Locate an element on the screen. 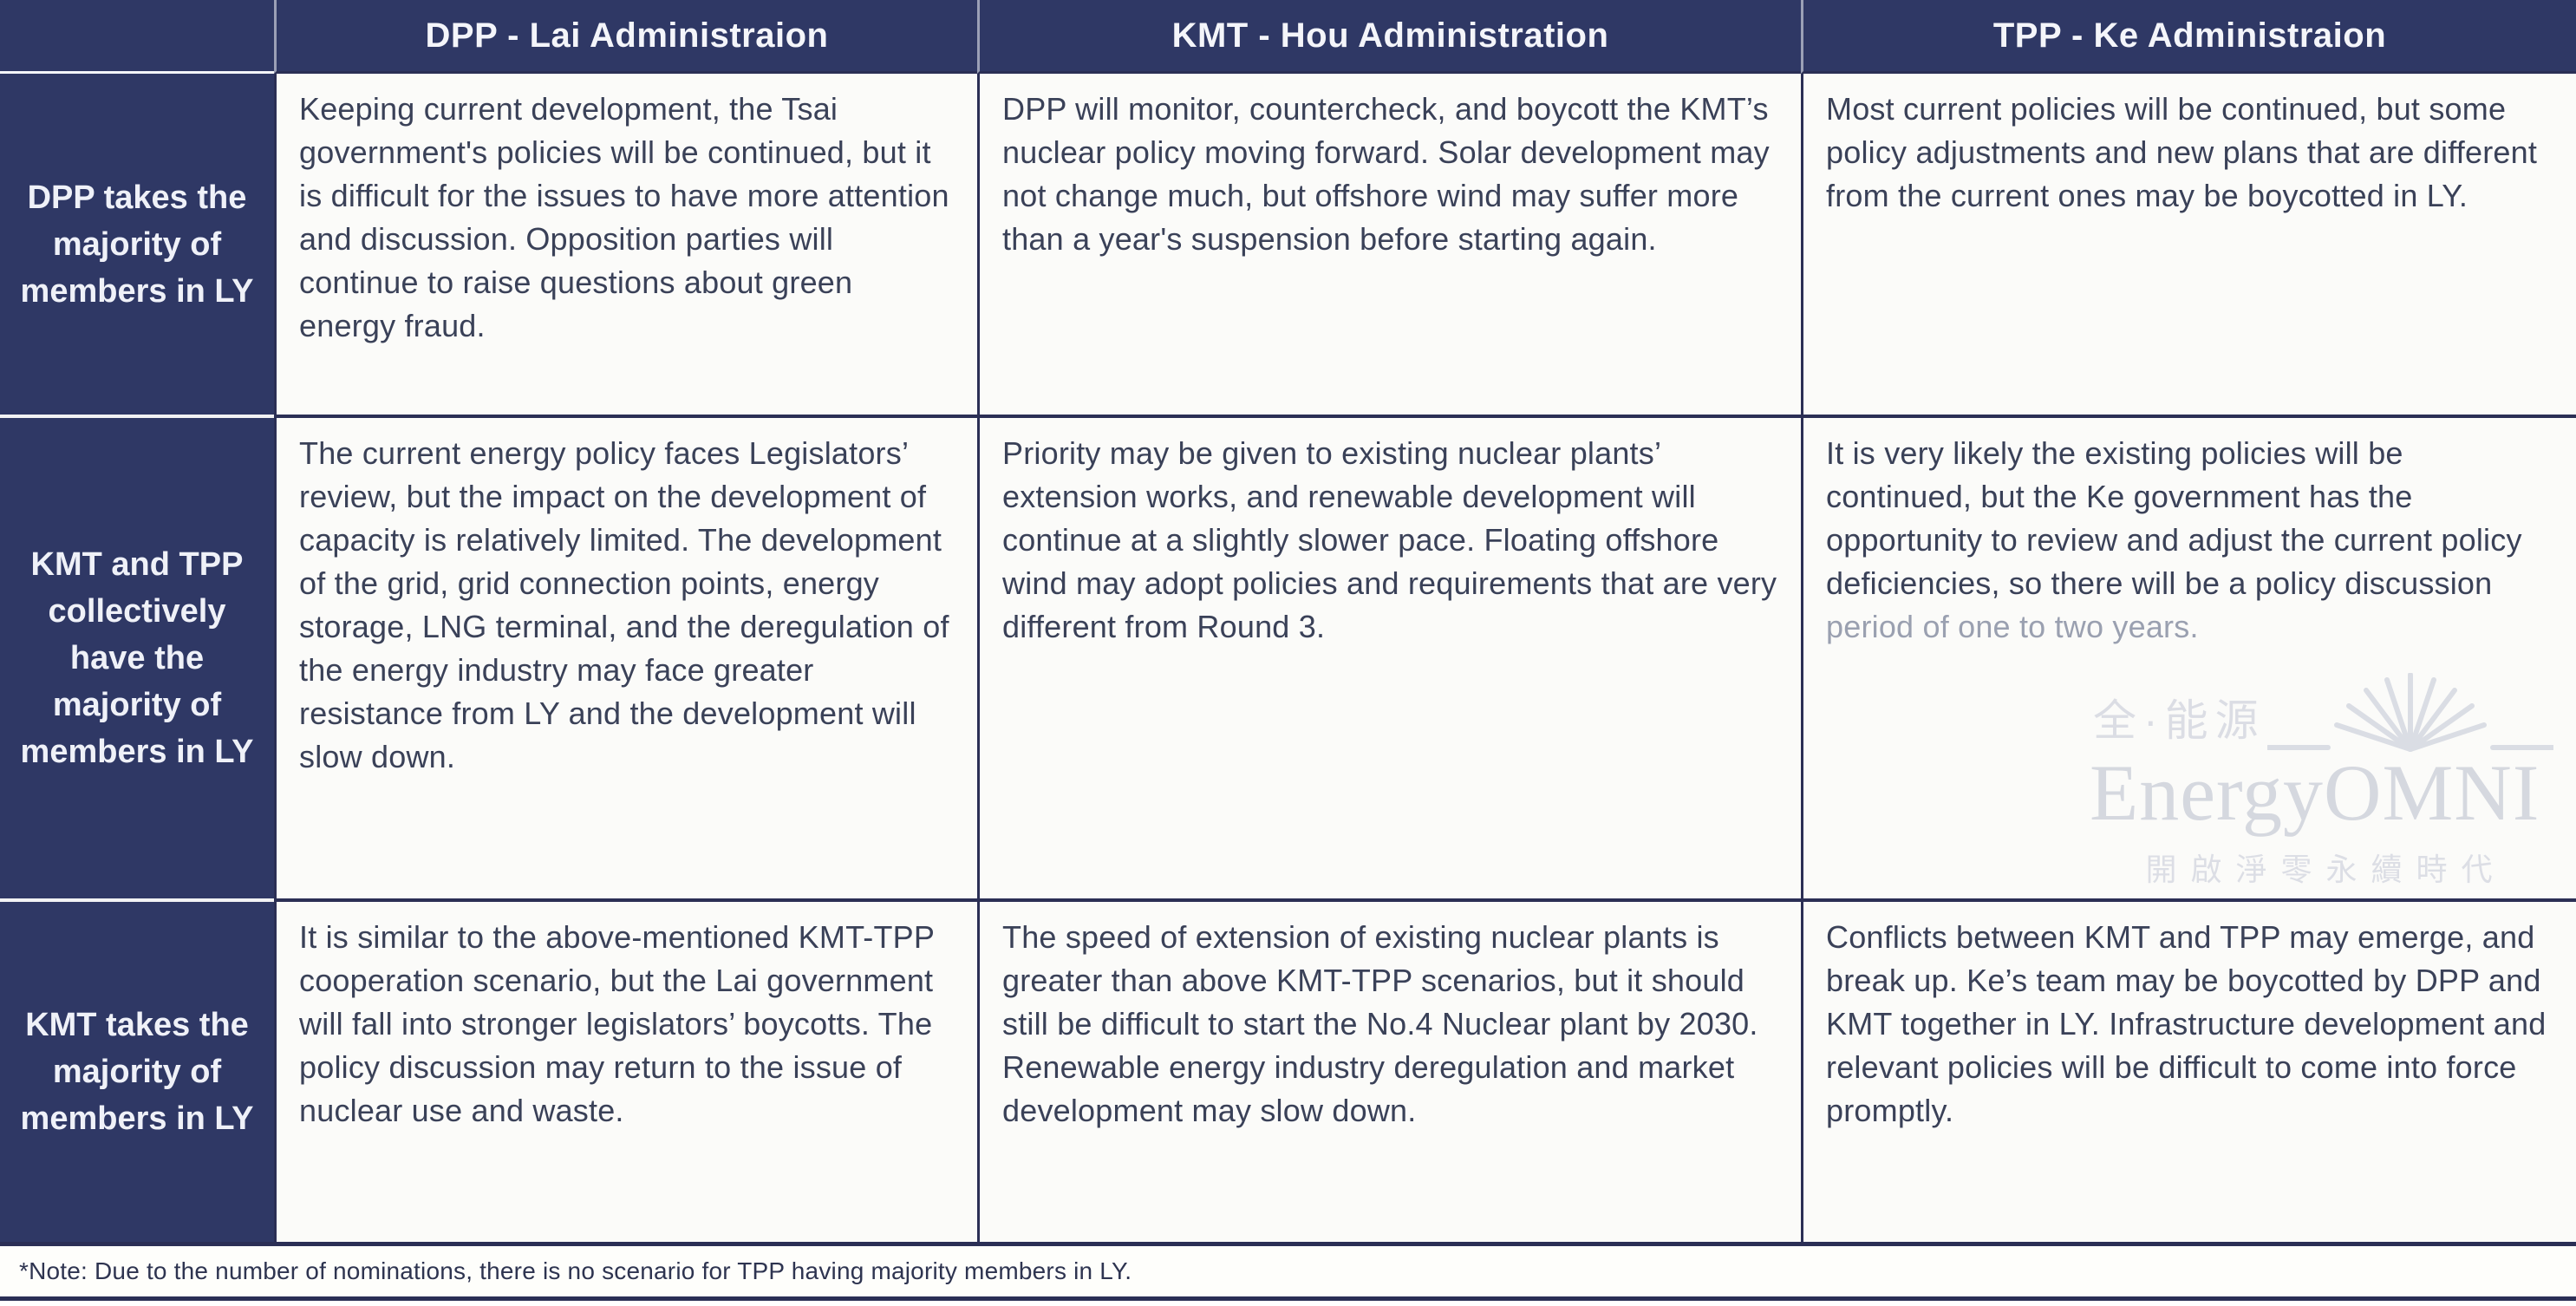 The width and height of the screenshot is (2576, 1306). col-header-kmt-hou: KMT - Hou Administration is located at coordinates (1389, 37).